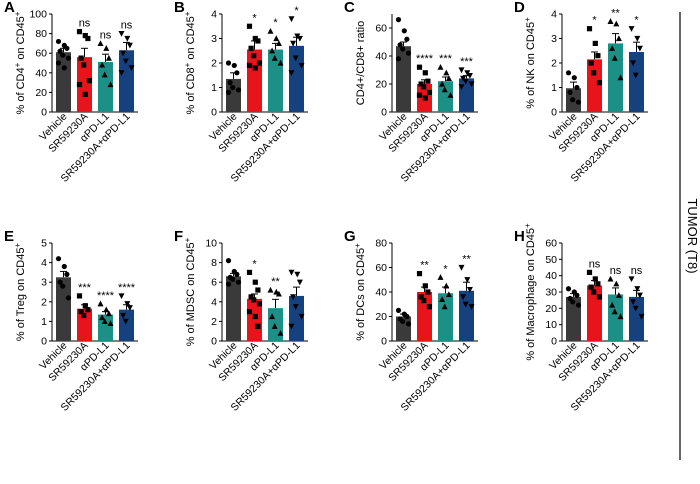 The height and width of the screenshot is (484, 700). Describe the element at coordinates (381, 29) in the screenshot. I see `y-tick-label: 60` at that location.